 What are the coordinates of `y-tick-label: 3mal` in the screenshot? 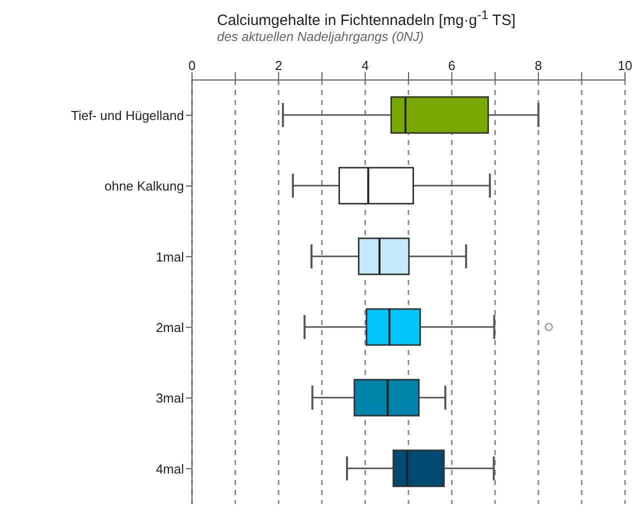 It's located at (170, 398).